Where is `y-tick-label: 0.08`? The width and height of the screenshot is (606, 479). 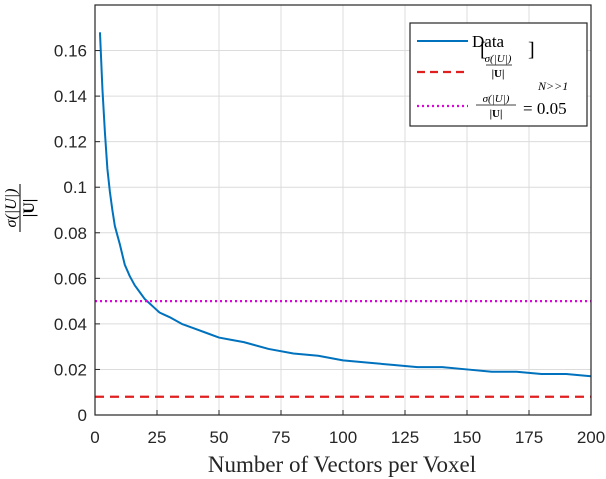
y-tick-label: 0.08 is located at coordinates (70, 233).